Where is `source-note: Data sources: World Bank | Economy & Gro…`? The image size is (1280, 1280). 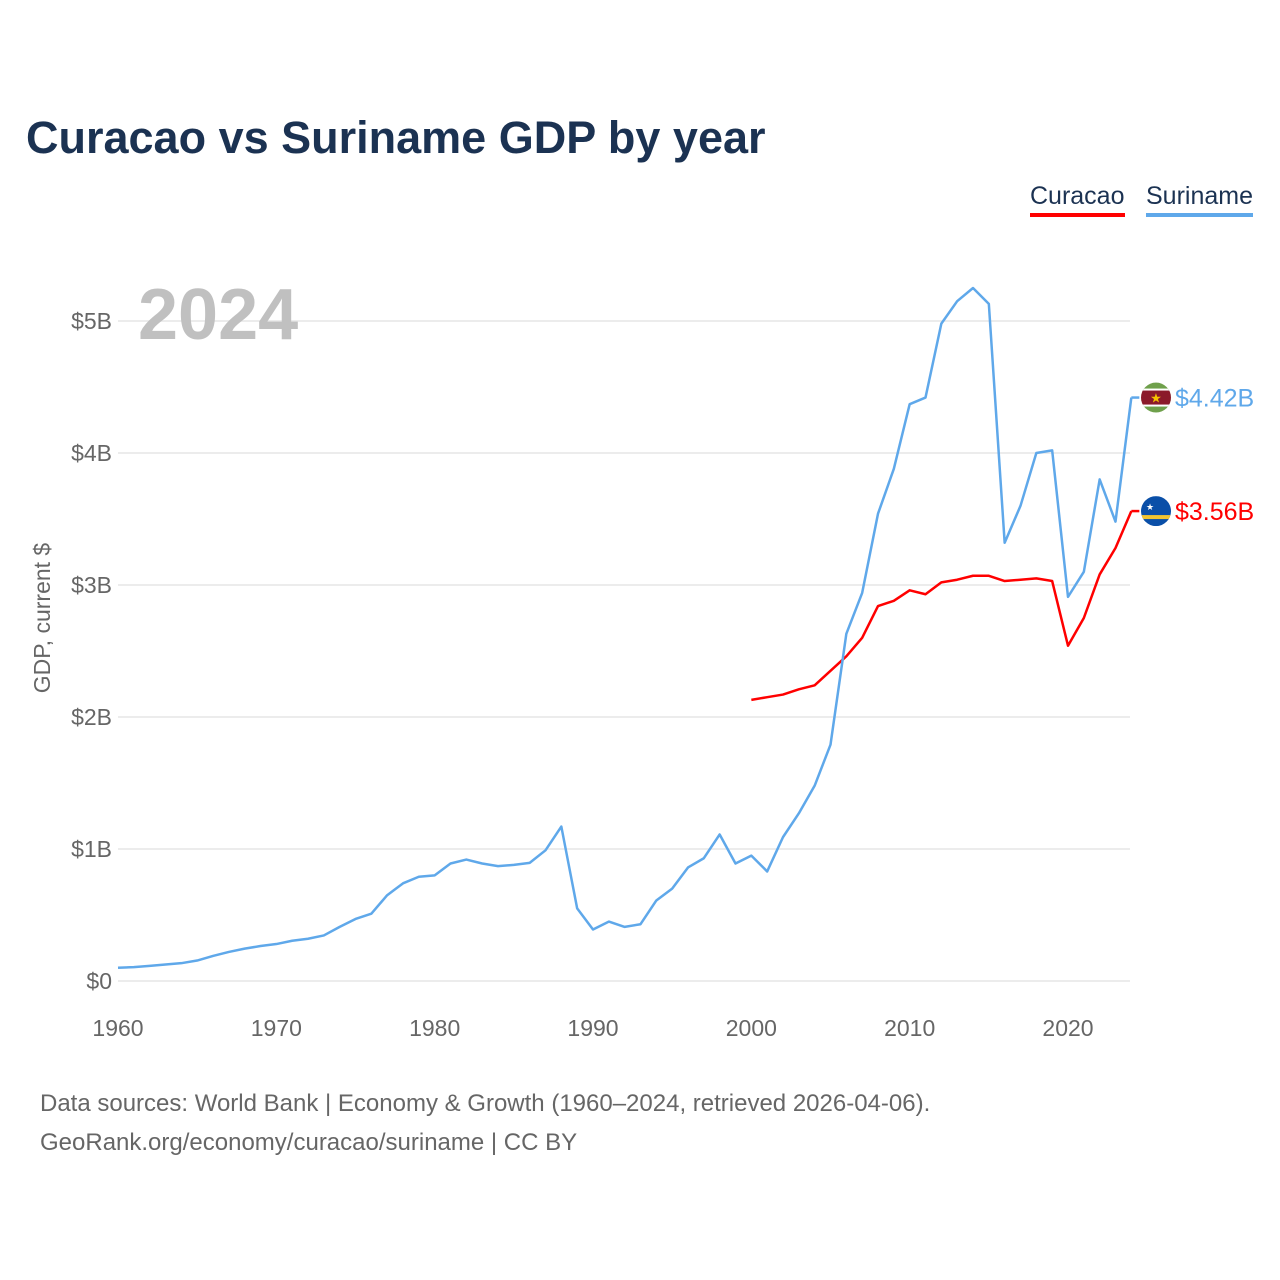 source-note: Data sources: World Bank | Economy & Gro… is located at coordinates (485, 1123).